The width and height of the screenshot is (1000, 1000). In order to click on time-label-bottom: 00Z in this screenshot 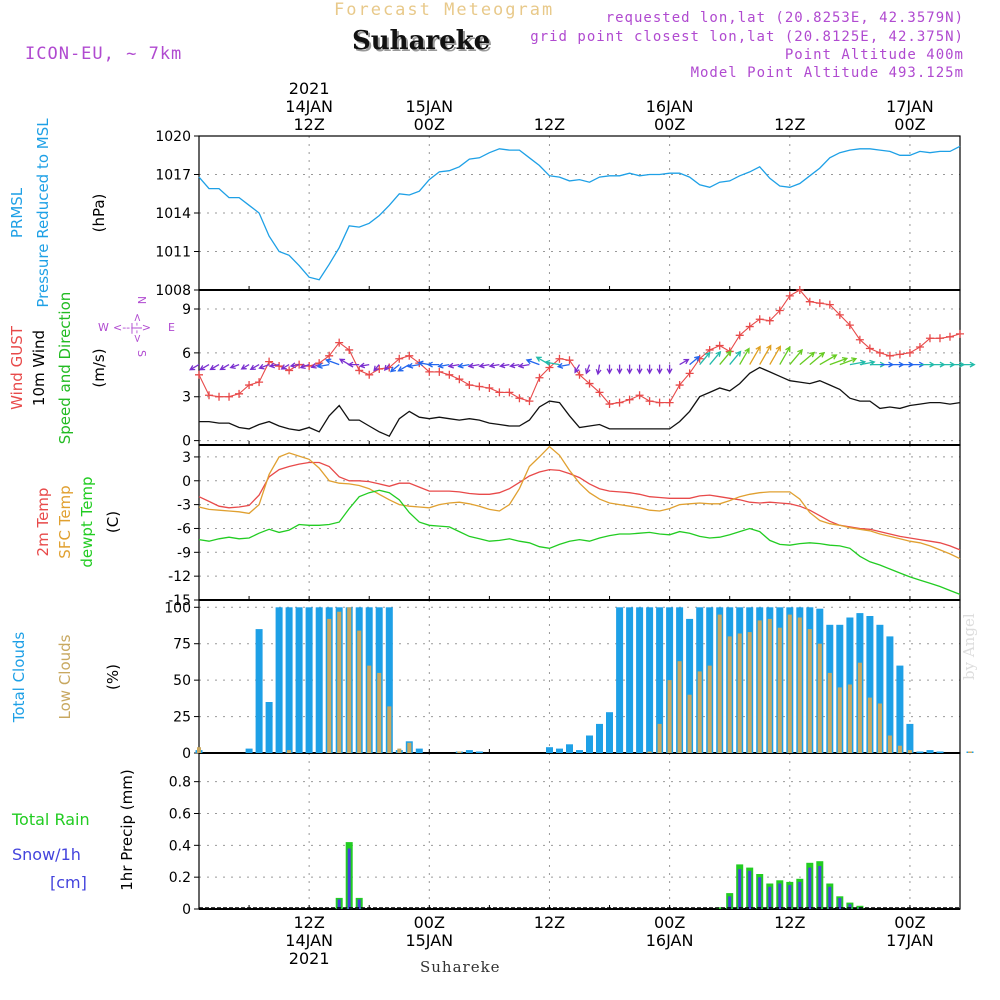, I will do `click(909, 922)`.